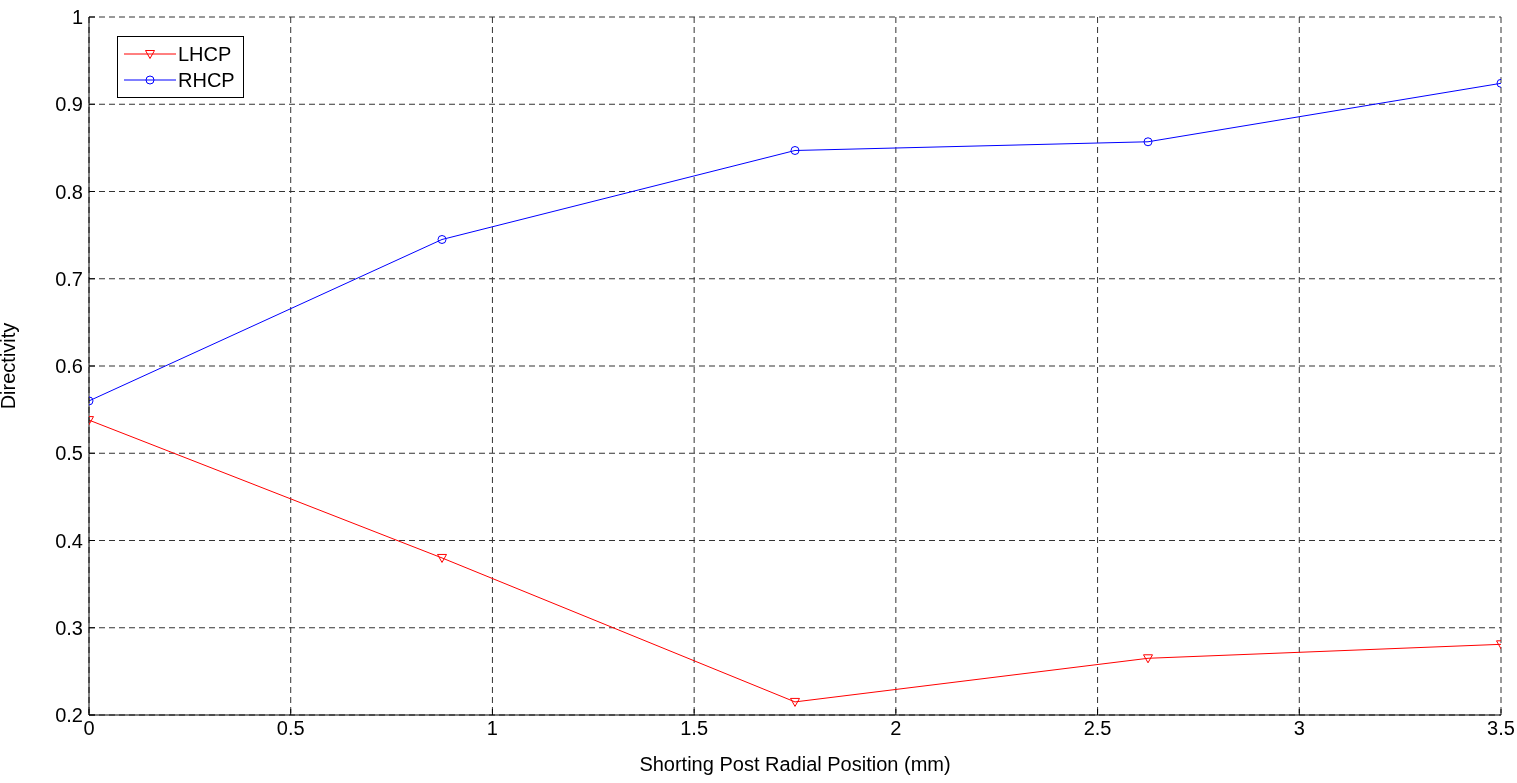 The height and width of the screenshot is (783, 1517). What do you see at coordinates (69, 191) in the screenshot?
I see `y-tick-label: 0.8` at bounding box center [69, 191].